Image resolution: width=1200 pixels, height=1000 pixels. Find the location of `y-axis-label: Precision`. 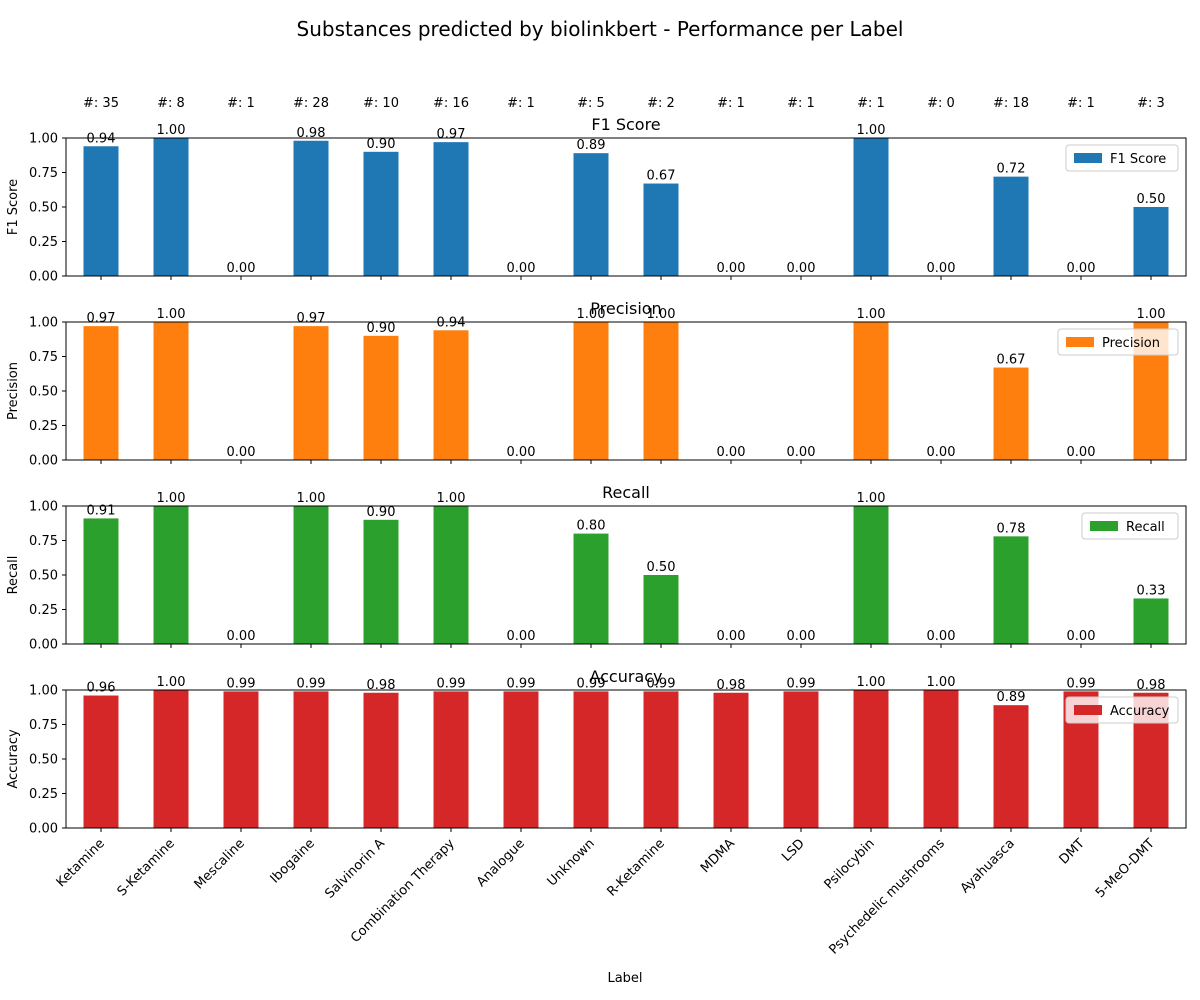

y-axis-label: Precision is located at coordinates (13, 391).